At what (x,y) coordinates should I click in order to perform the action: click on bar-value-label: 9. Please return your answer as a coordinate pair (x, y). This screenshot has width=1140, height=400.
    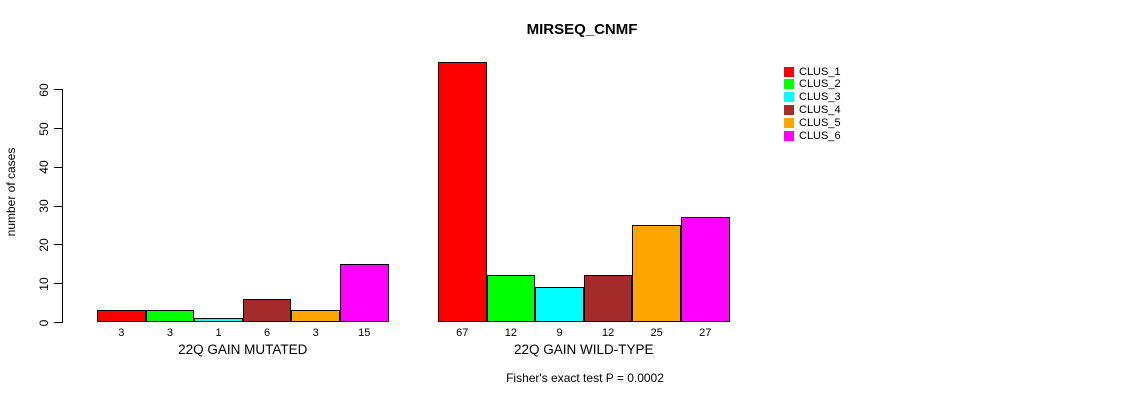
    Looking at the image, I should click on (559, 333).